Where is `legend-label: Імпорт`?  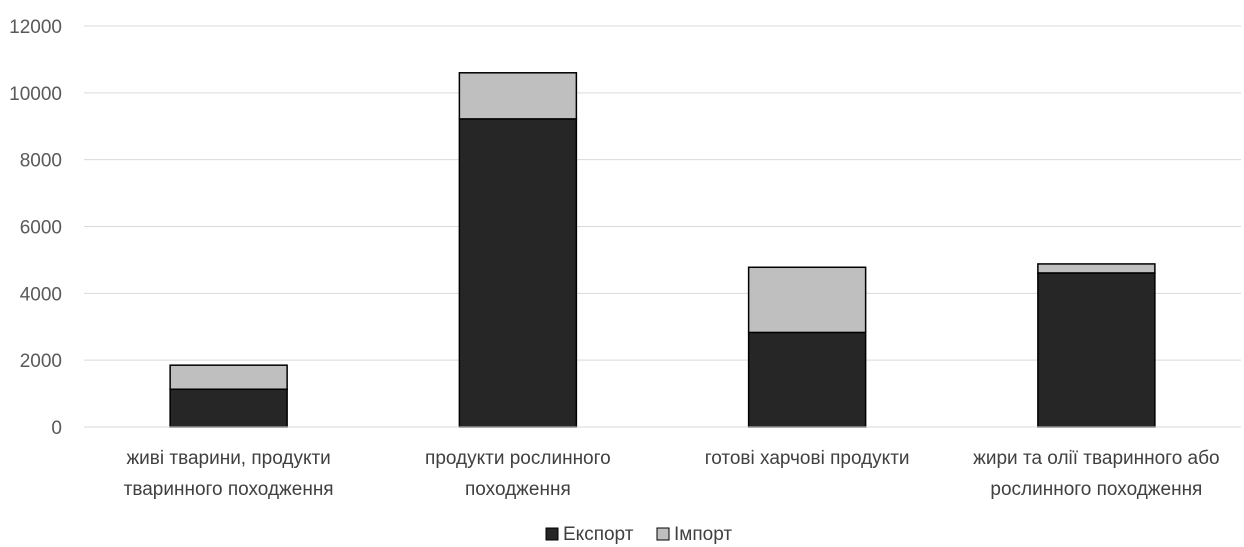 legend-label: Імпорт is located at coordinates (703, 534).